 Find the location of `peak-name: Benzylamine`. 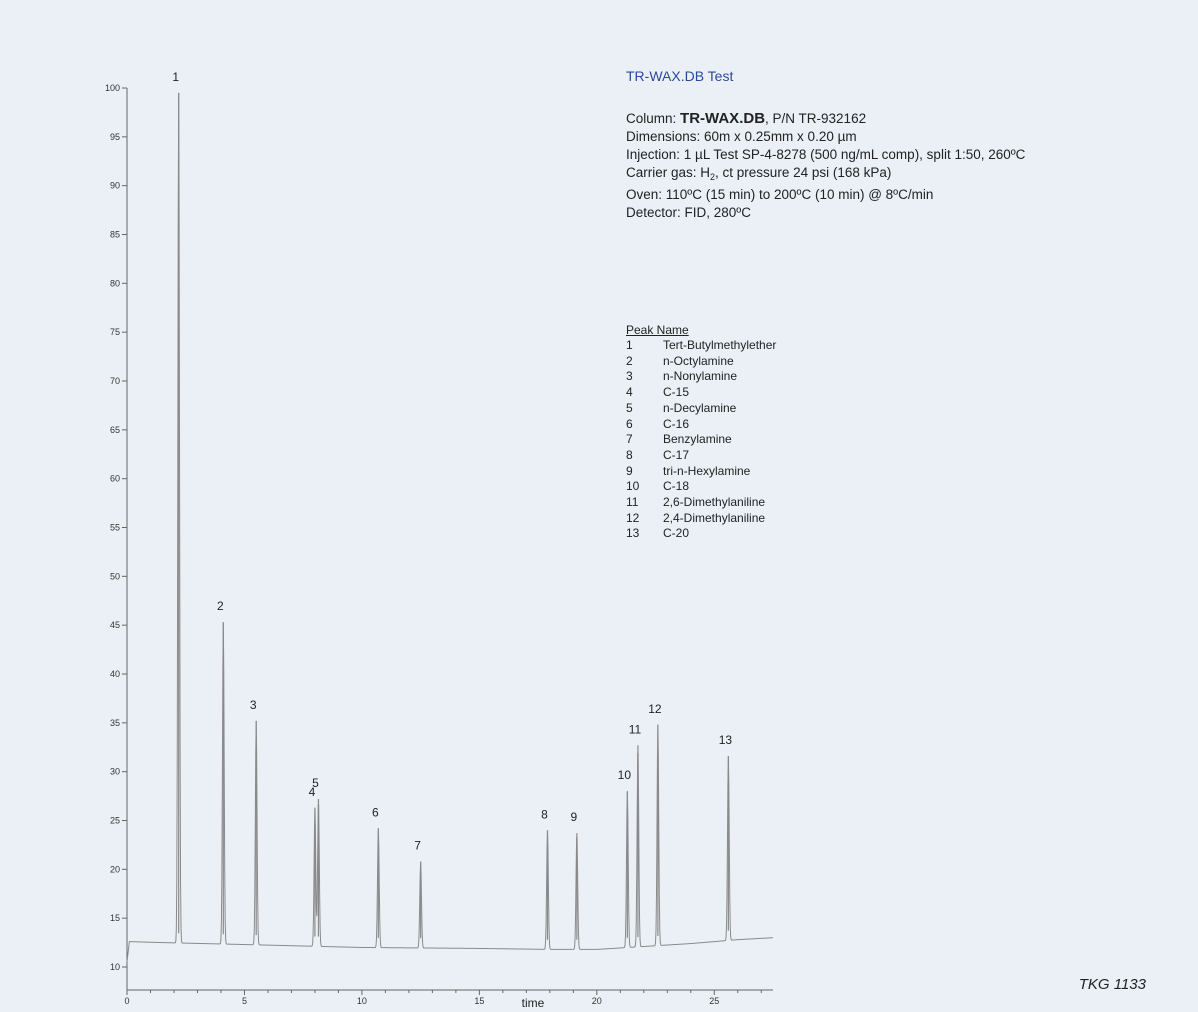

peak-name: Benzylamine is located at coordinates (697, 439).